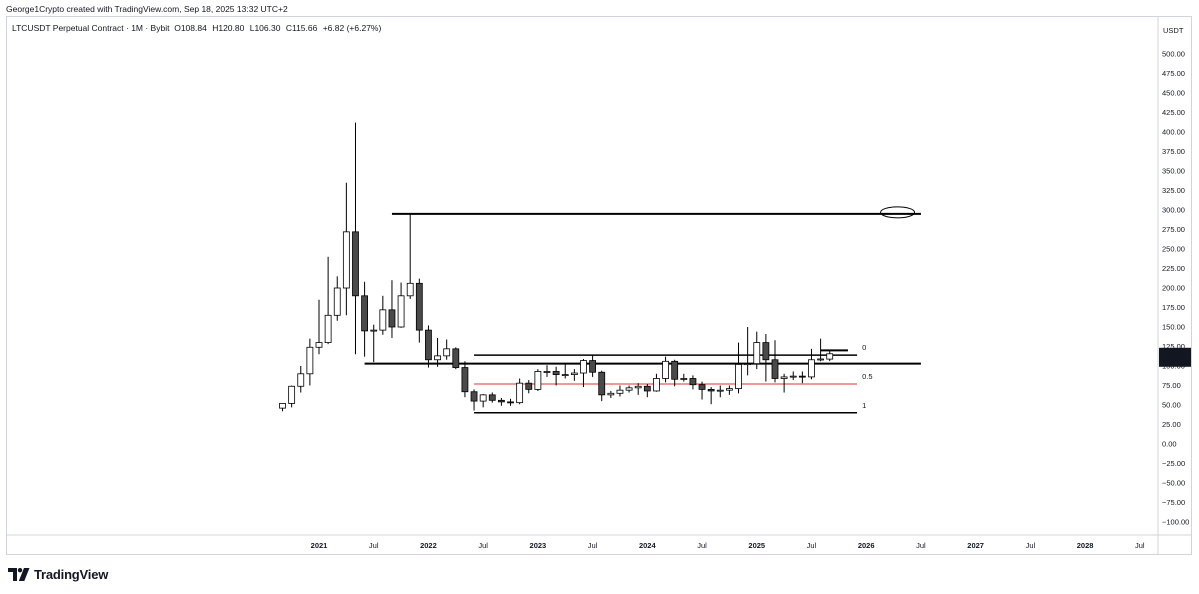  Describe the element at coordinates (1173, 210) in the screenshot. I see `y-tick-label: 300.00` at that location.